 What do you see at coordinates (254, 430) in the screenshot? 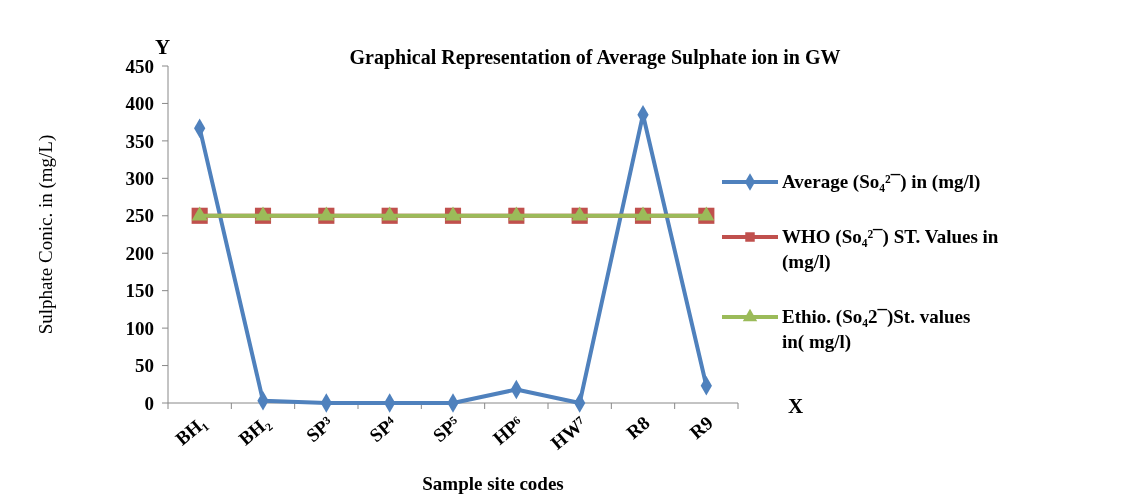
I see `x-tick-label: BH₂` at bounding box center [254, 430].